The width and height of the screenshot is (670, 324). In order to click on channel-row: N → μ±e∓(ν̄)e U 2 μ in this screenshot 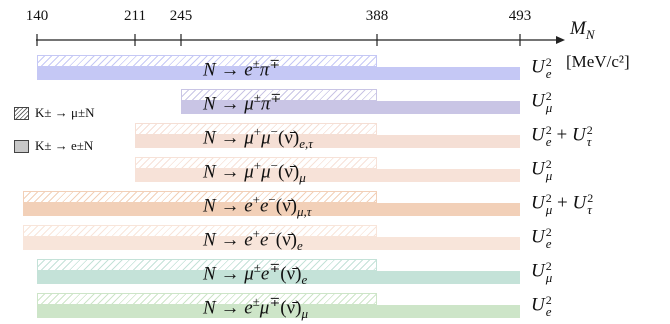, I will do `click(335, 273)`.